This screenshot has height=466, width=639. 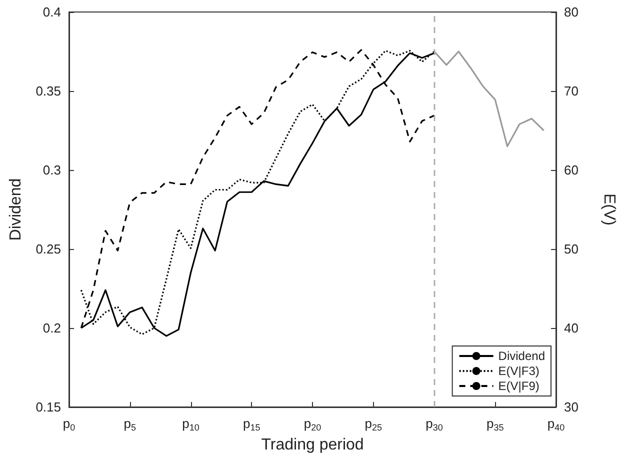 I want to click on y-tick-label: 0.3, so click(x=51, y=170).